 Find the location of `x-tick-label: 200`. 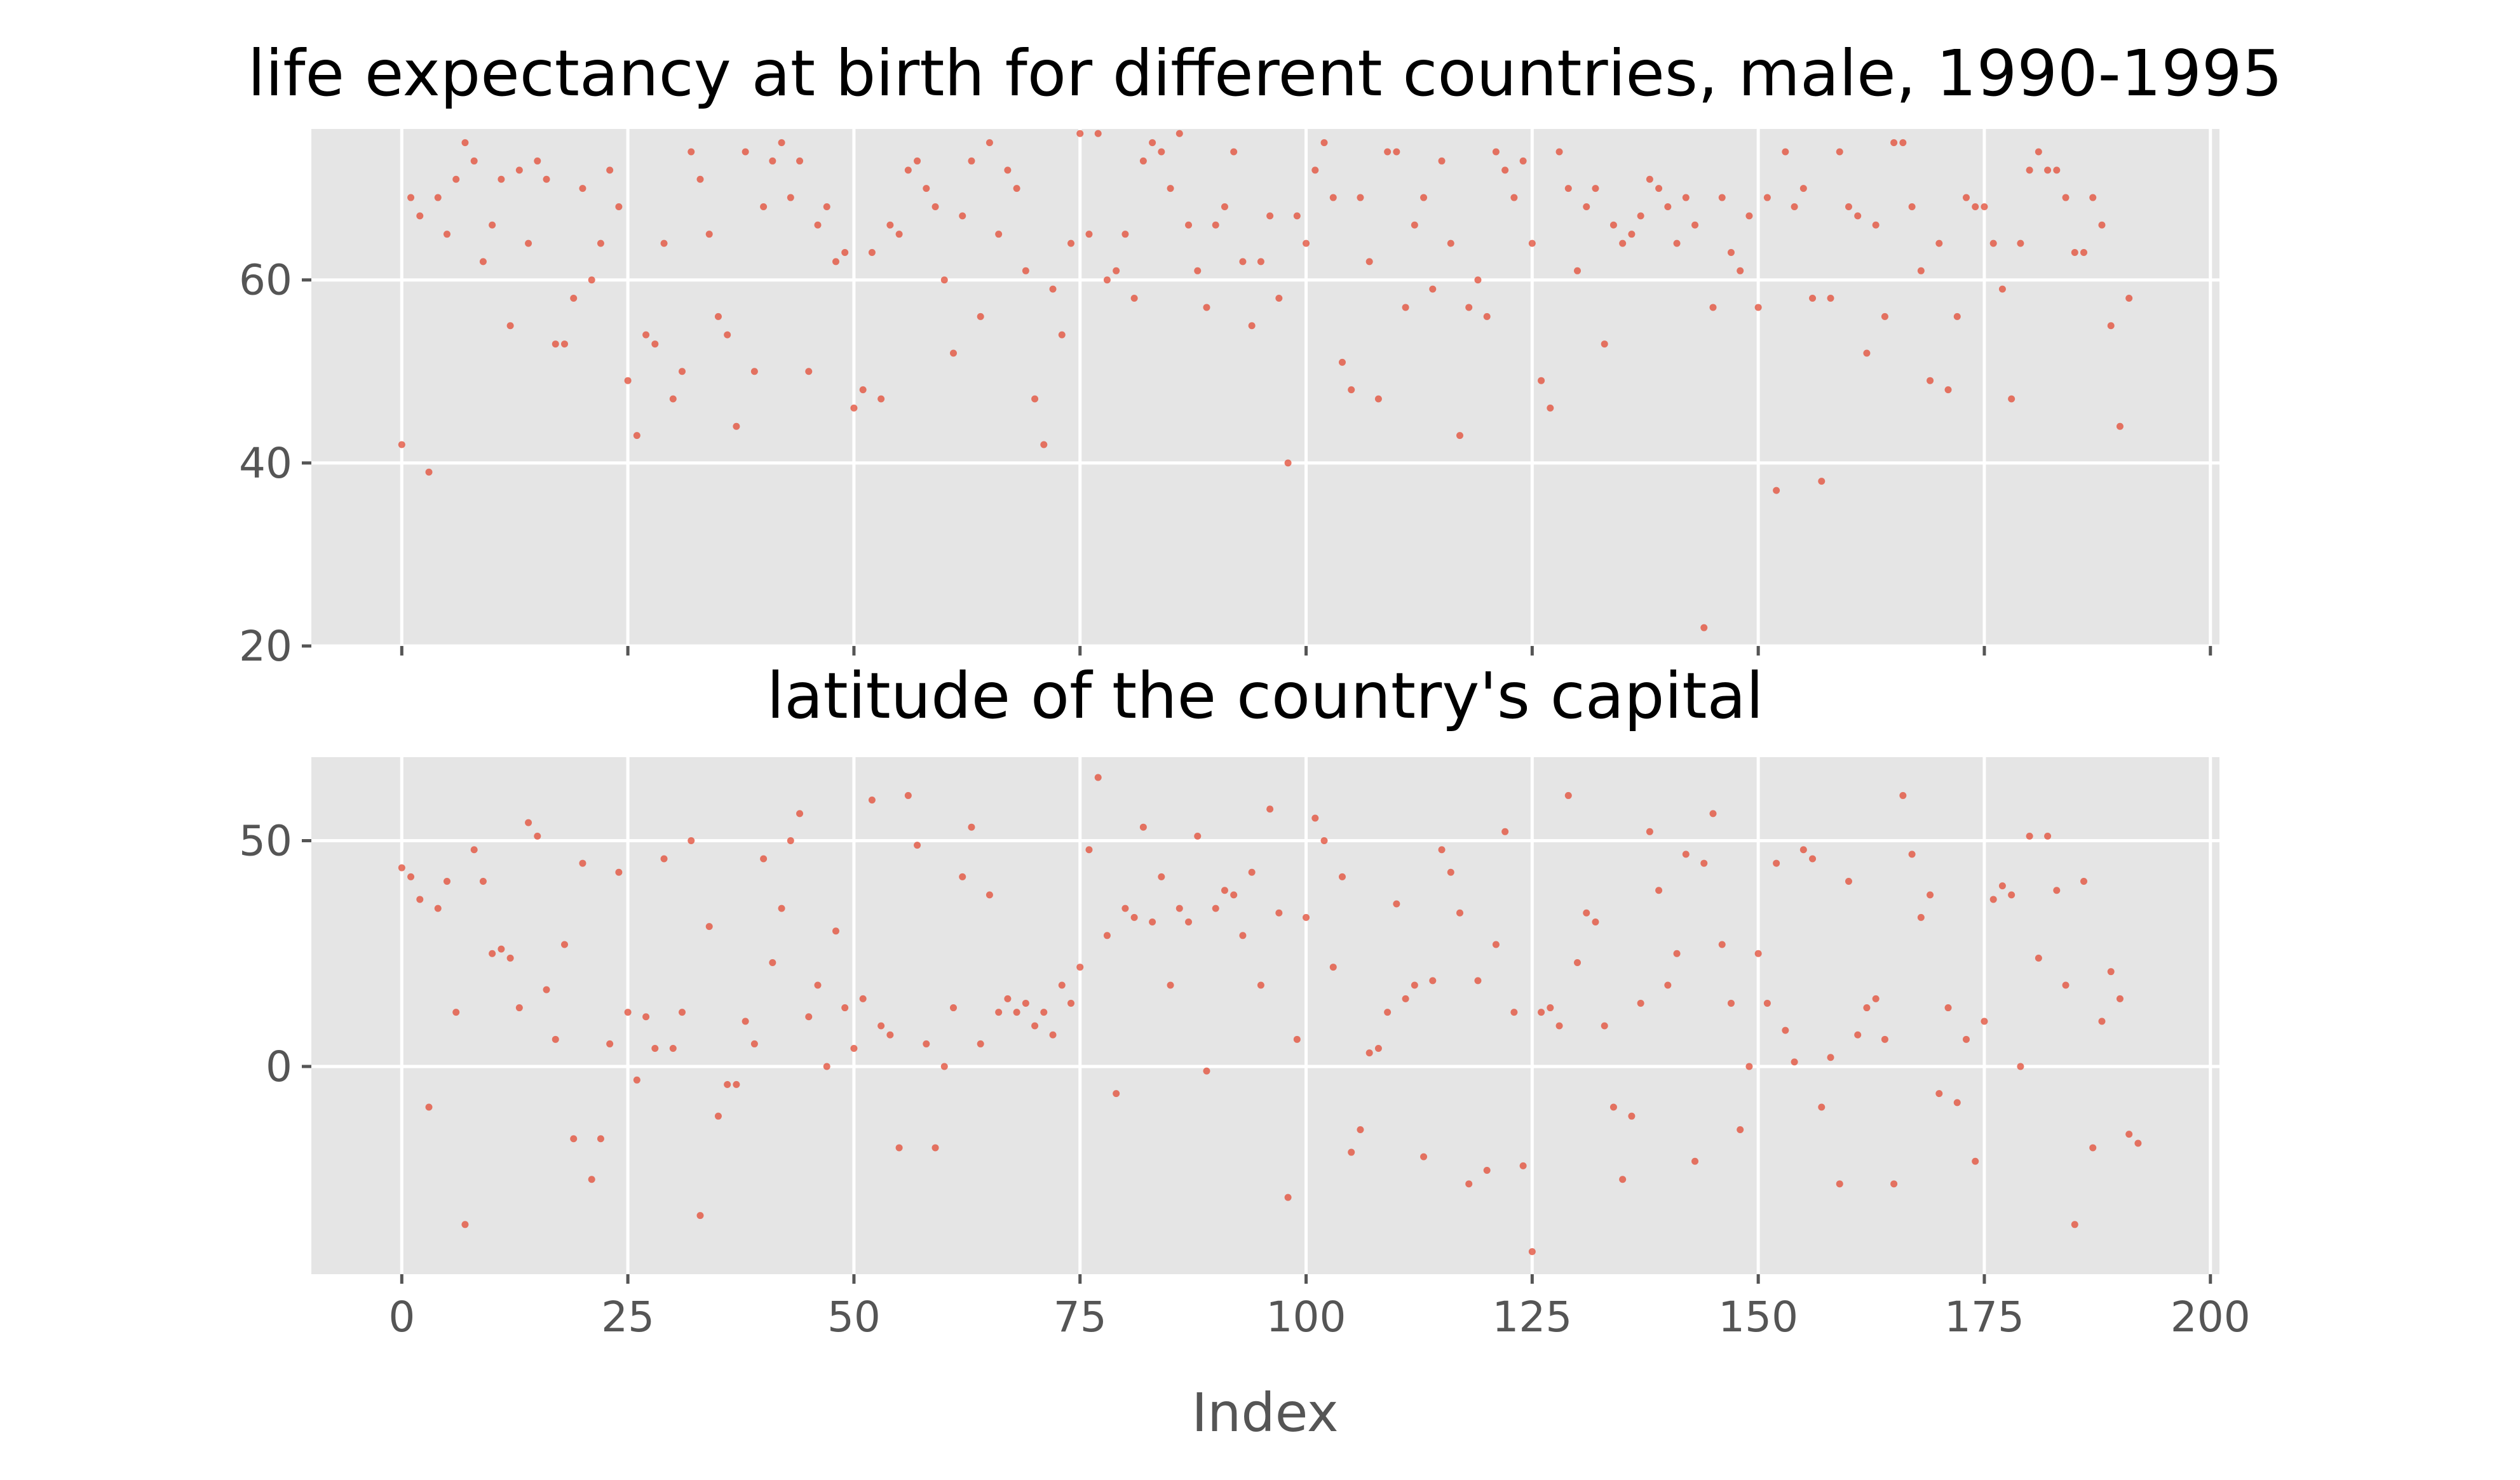

x-tick-label: 200 is located at coordinates (2211, 1317).